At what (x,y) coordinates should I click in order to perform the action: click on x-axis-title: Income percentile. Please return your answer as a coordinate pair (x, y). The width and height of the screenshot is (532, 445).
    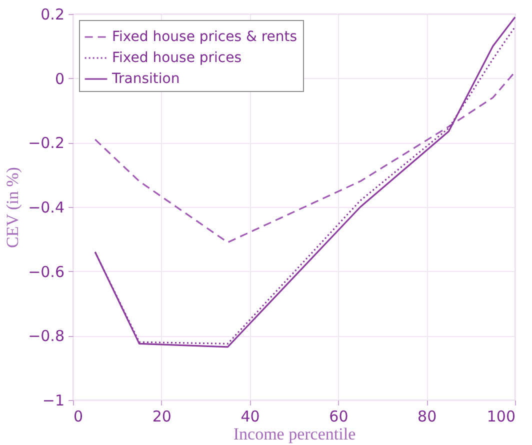
    Looking at the image, I should click on (294, 434).